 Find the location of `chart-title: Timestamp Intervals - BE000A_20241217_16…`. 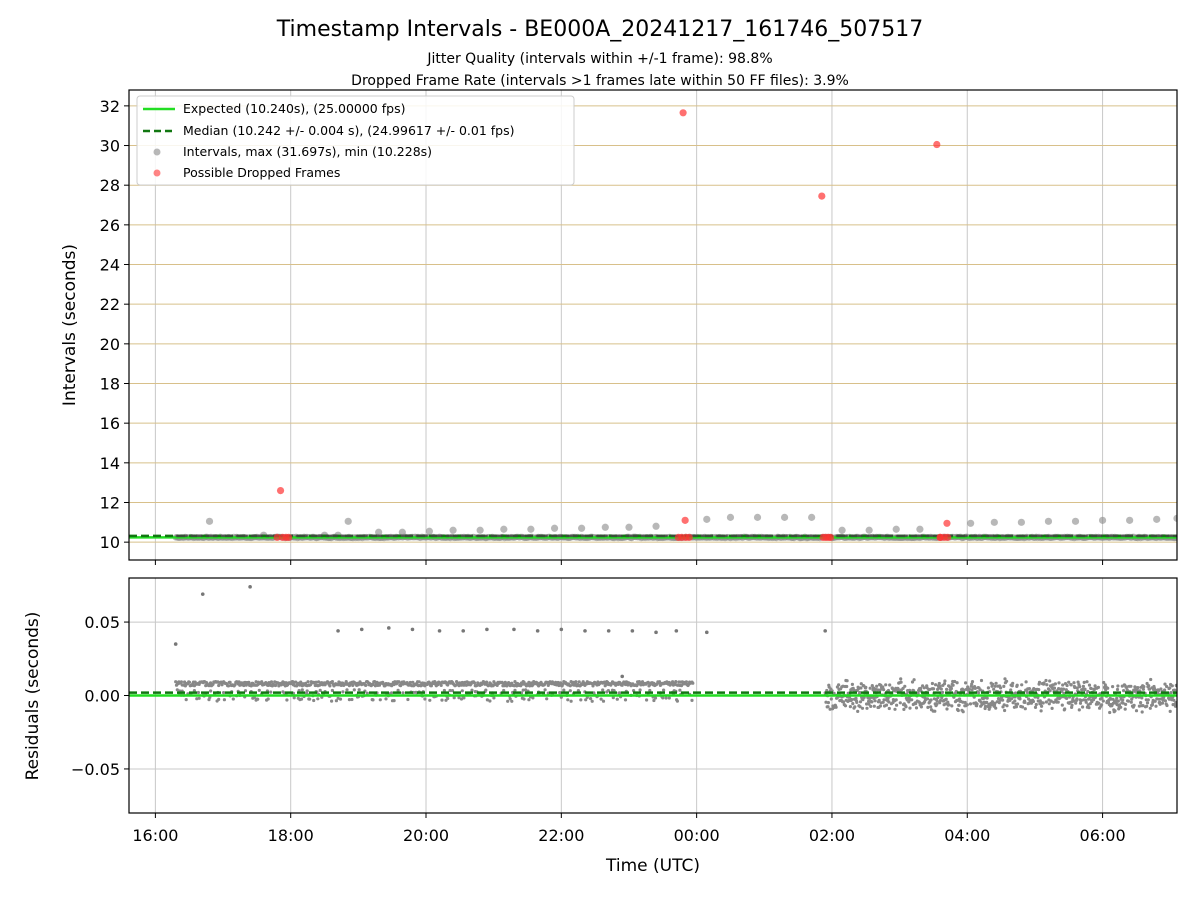

chart-title: Timestamp Intervals - BE000A_20241217_16… is located at coordinates (599, 29).